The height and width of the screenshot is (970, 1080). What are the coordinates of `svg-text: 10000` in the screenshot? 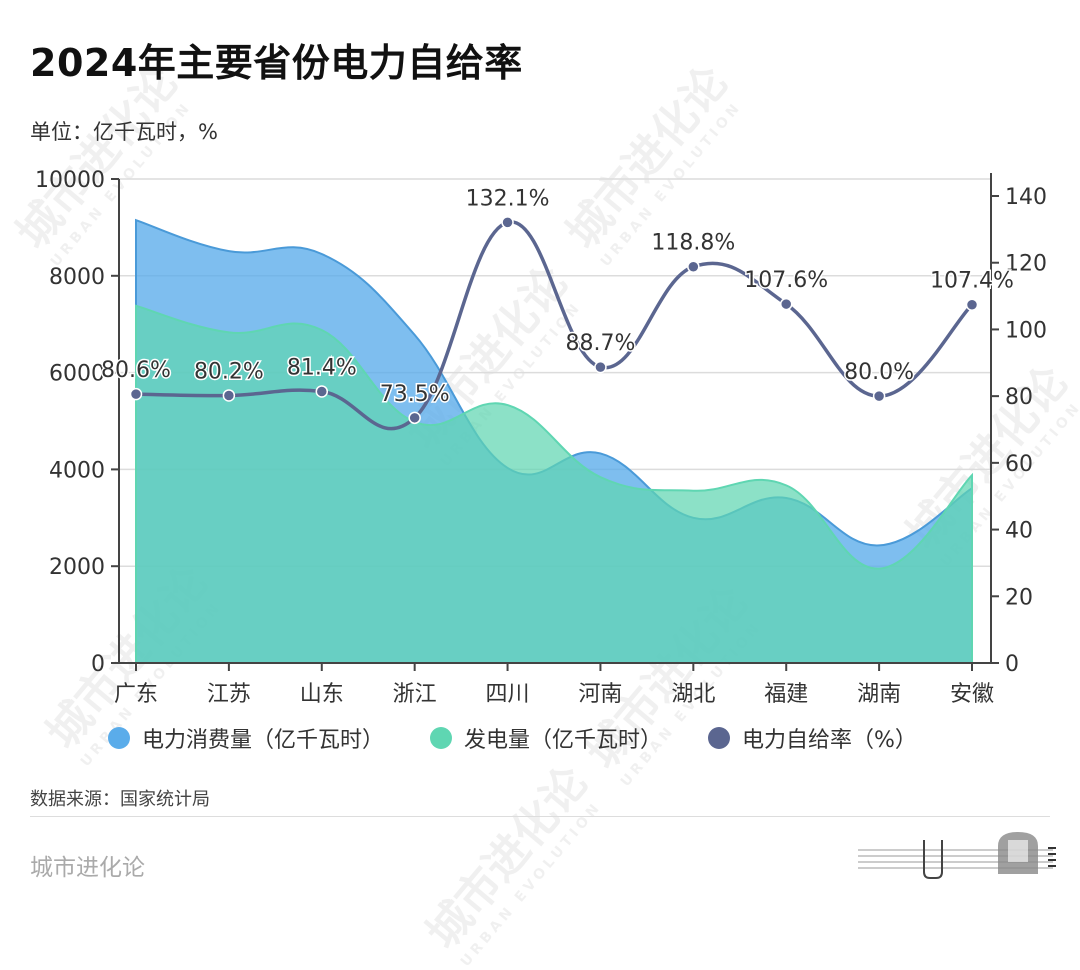 It's located at (70, 180).